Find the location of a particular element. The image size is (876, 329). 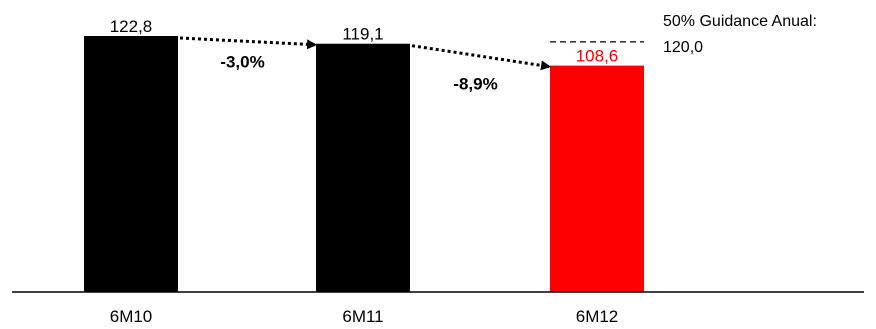

change-arrows-layer is located at coordinates (365, 53).